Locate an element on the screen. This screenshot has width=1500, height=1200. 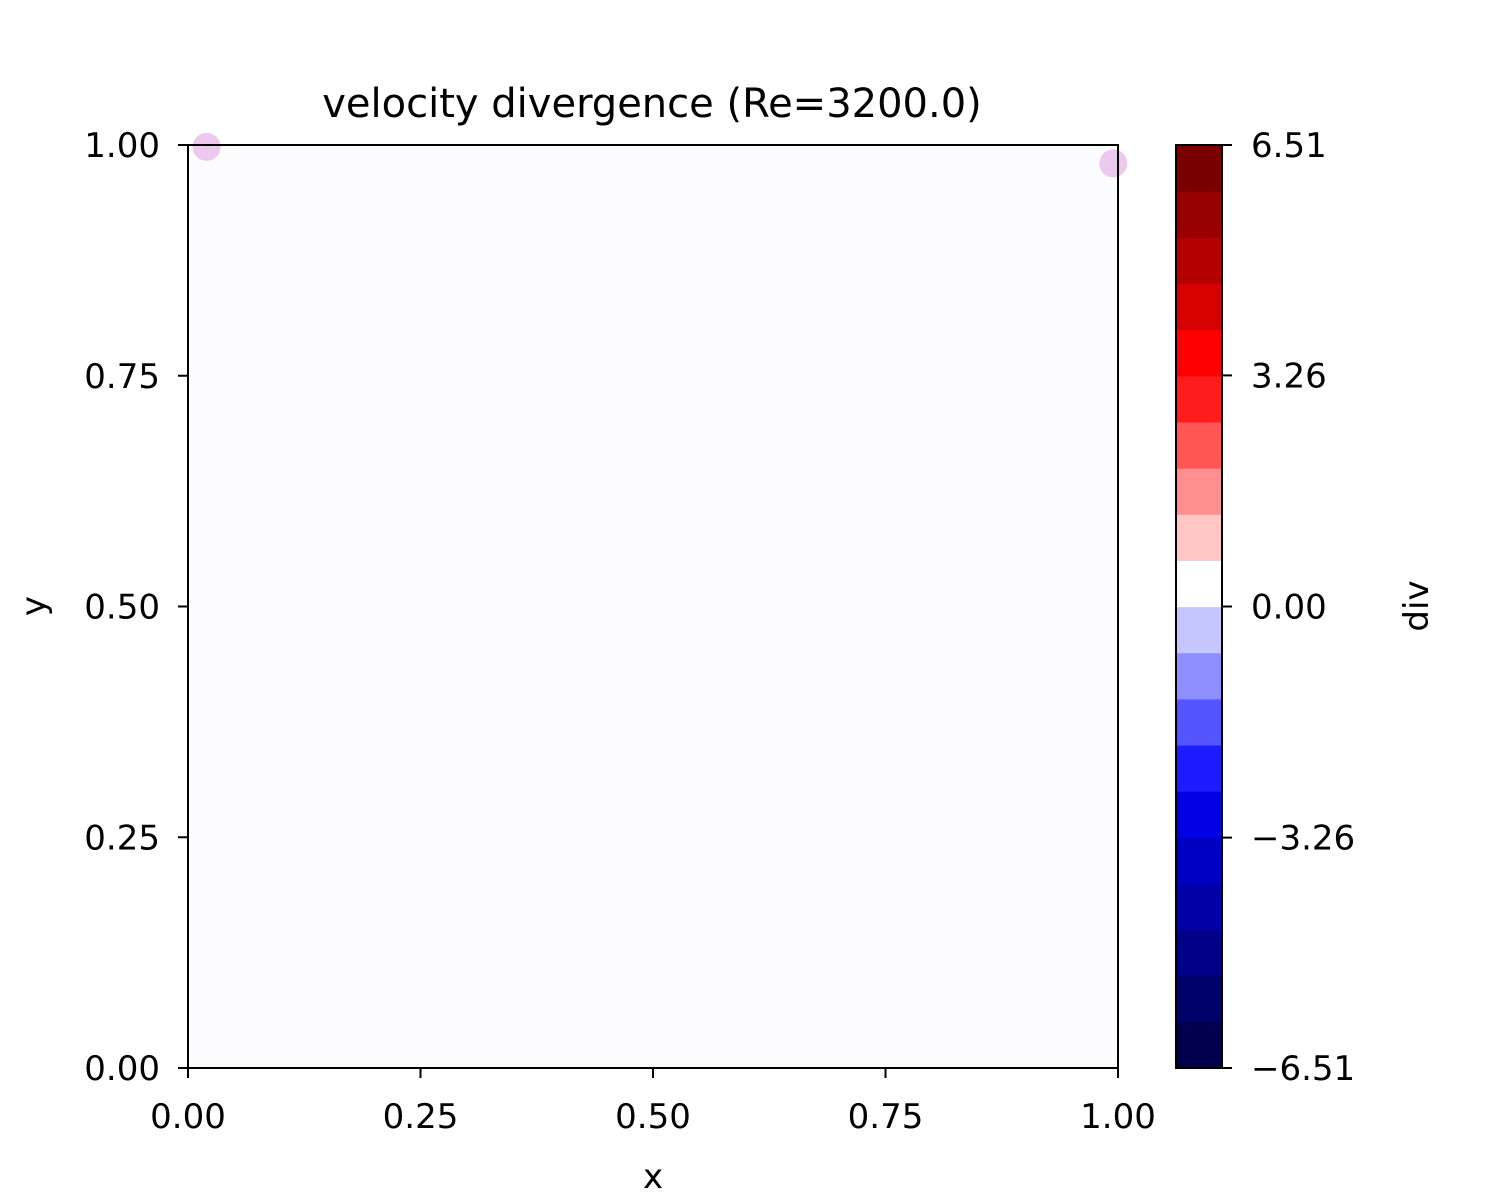
y-tick-label: 0.50 is located at coordinates (122, 608).